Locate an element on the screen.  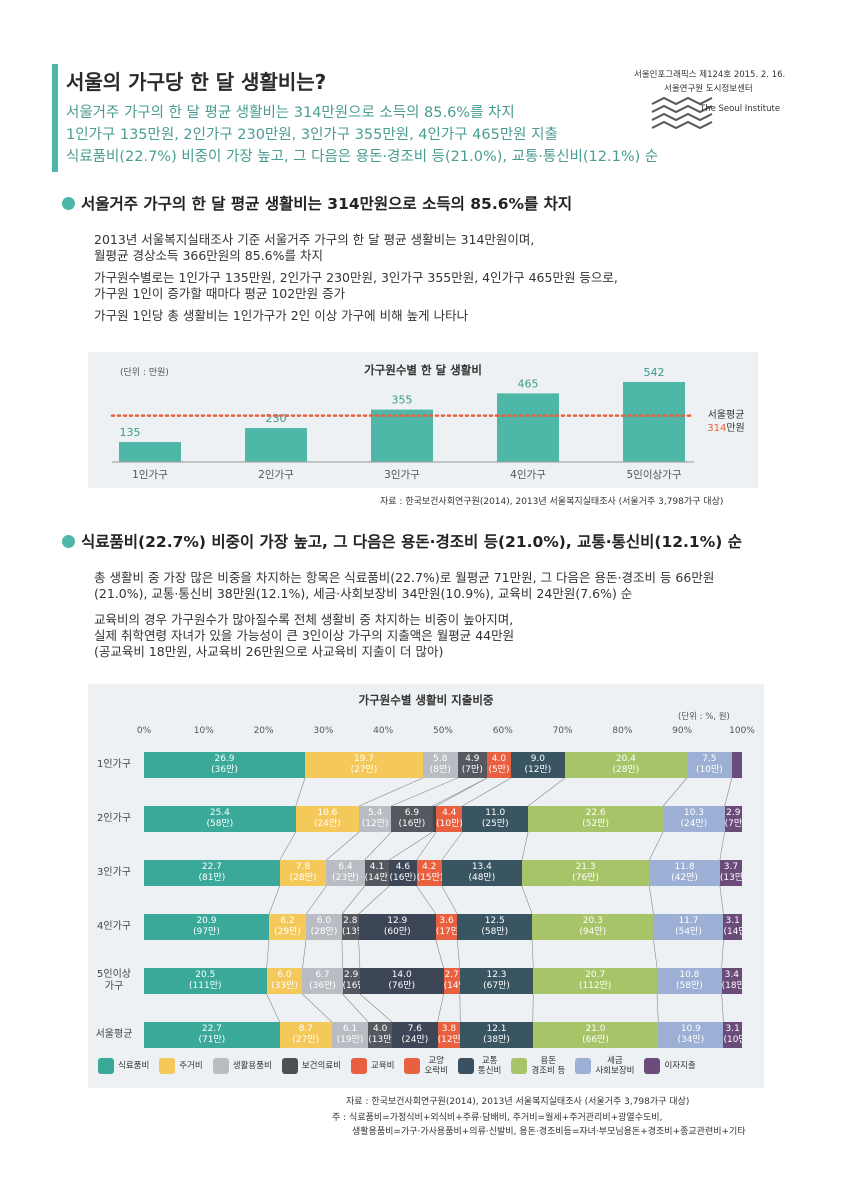
chart2-segment: 3.4(18만) is located at coordinates (731, 981).